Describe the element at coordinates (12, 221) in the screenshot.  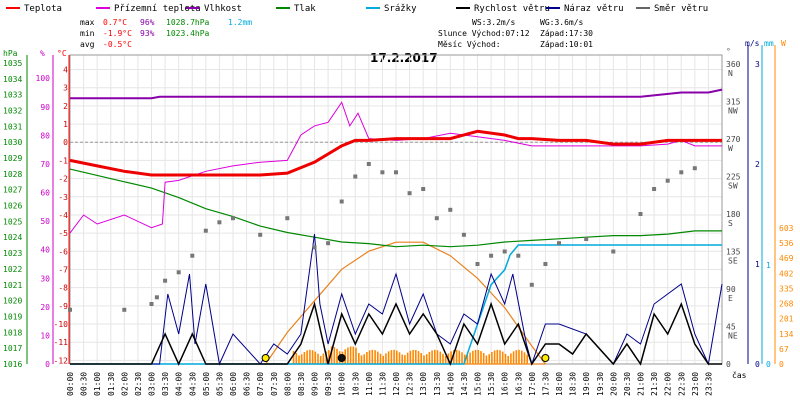
I see `pressure-tick: 1025` at that location.